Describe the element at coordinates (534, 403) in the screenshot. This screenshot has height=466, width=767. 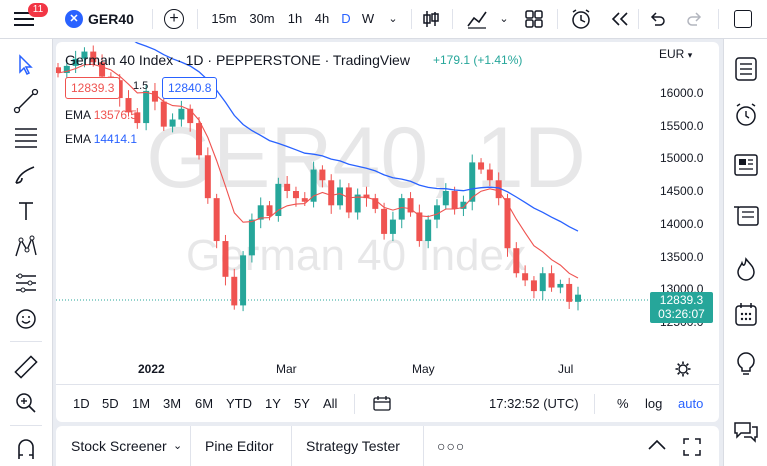
I see `utc-clock: 17:32:52 (UTC)` at that location.